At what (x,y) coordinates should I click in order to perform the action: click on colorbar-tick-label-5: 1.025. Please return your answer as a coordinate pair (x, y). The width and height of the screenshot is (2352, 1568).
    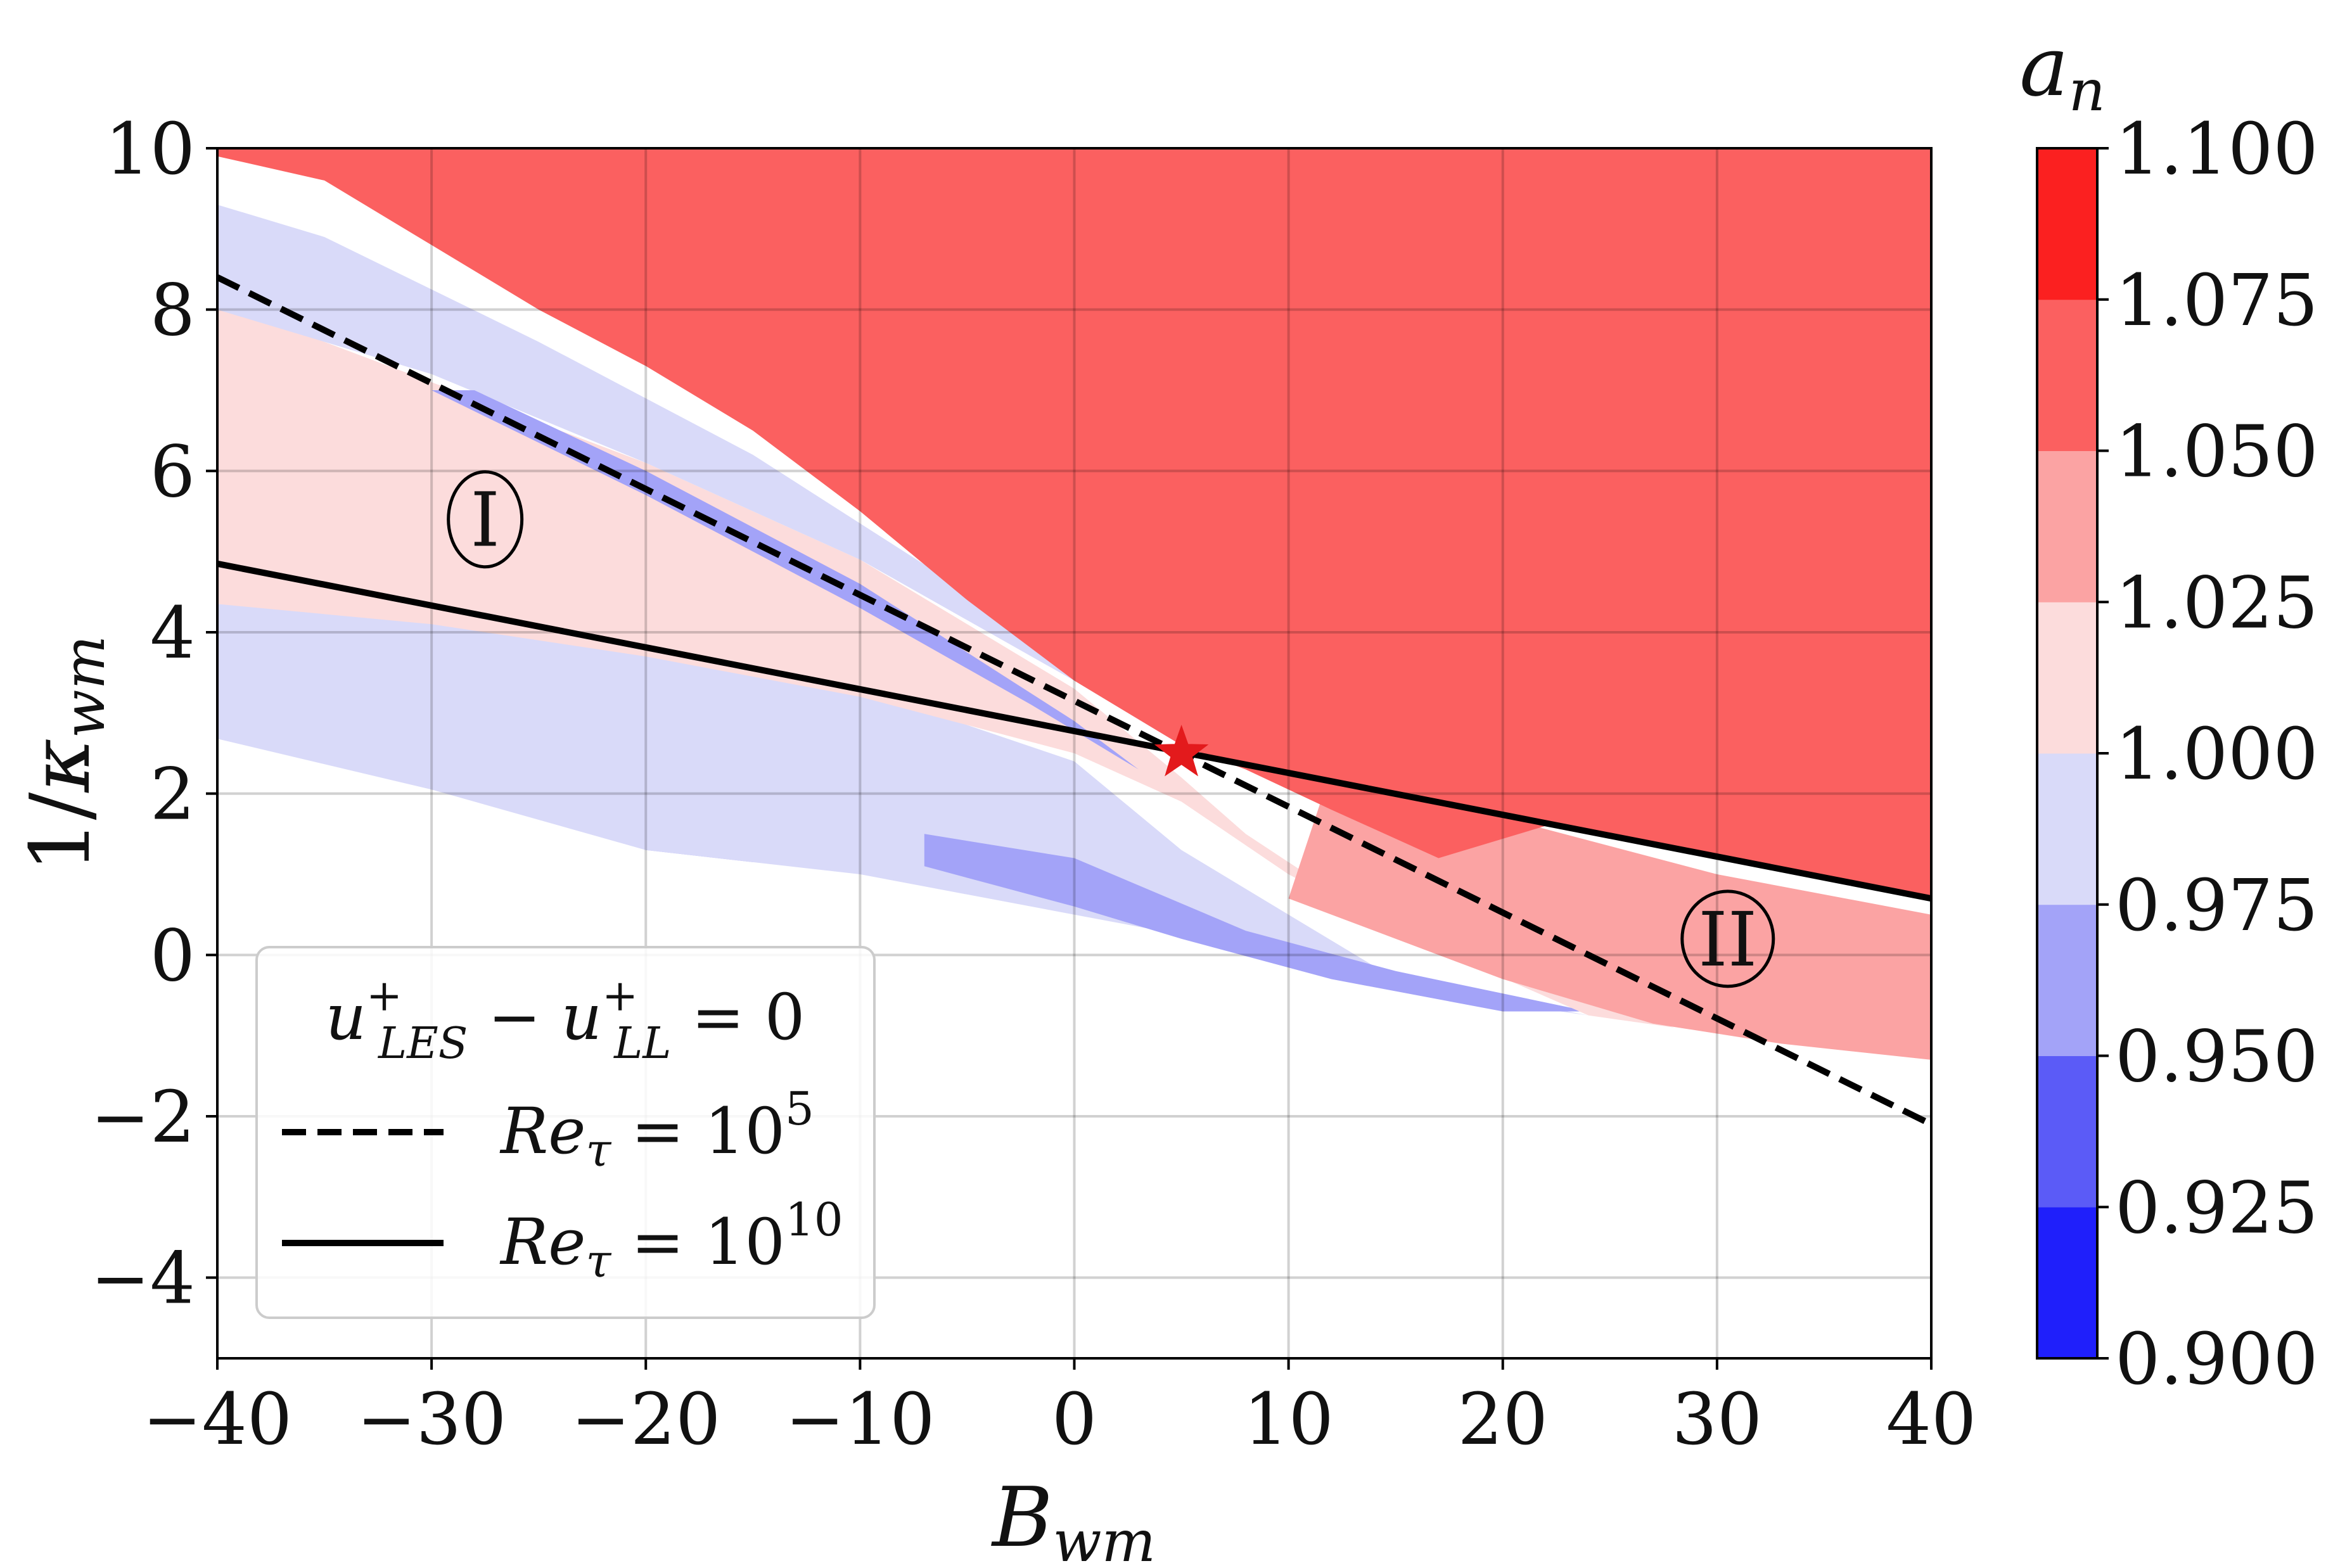
    Looking at the image, I should click on (2216, 603).